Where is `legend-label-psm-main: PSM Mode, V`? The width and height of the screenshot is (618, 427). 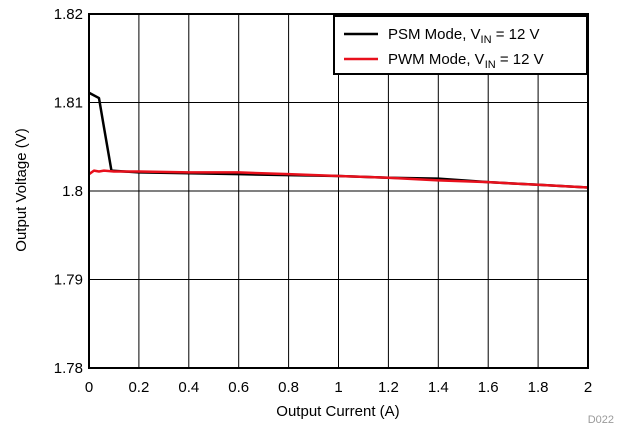 legend-label-psm-main: PSM Mode, V is located at coordinates (434, 34).